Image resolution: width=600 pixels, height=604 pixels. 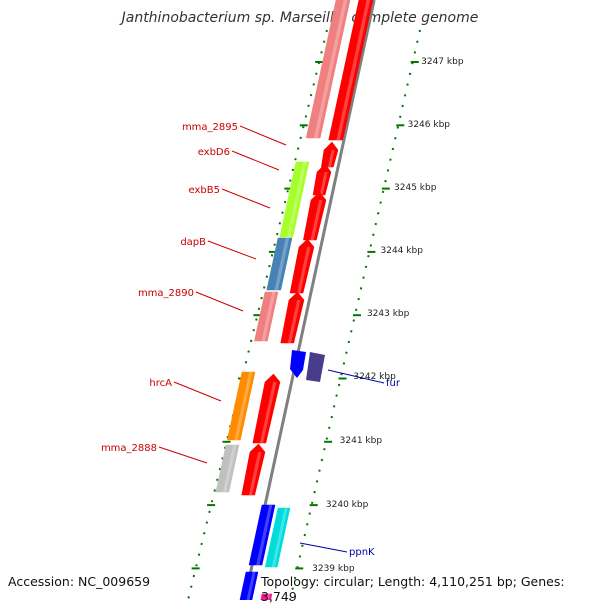 I want to click on gene-arrow-exbB5-shine, so click(x=293, y=213).